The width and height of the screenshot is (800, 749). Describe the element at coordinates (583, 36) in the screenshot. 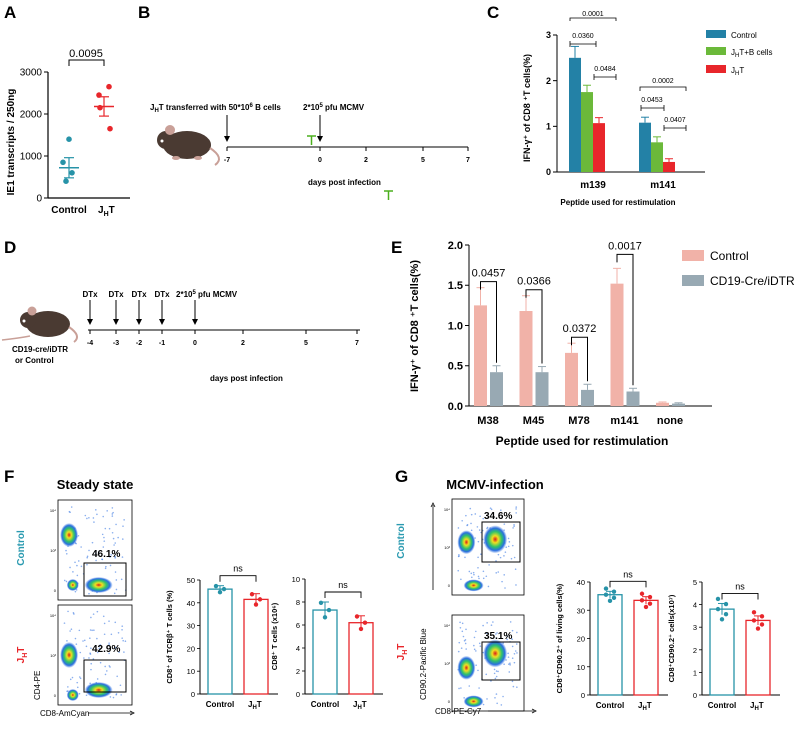

I see `c-pvalue-2: 0.0360` at that location.